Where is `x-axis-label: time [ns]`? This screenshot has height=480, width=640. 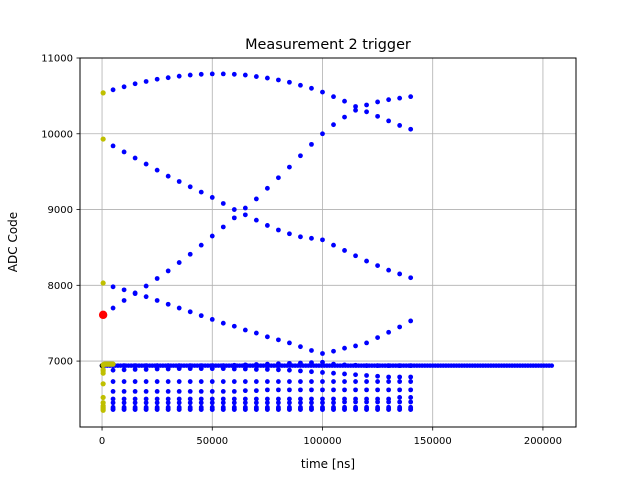
x-axis-label: time [ns] is located at coordinates (328, 464).